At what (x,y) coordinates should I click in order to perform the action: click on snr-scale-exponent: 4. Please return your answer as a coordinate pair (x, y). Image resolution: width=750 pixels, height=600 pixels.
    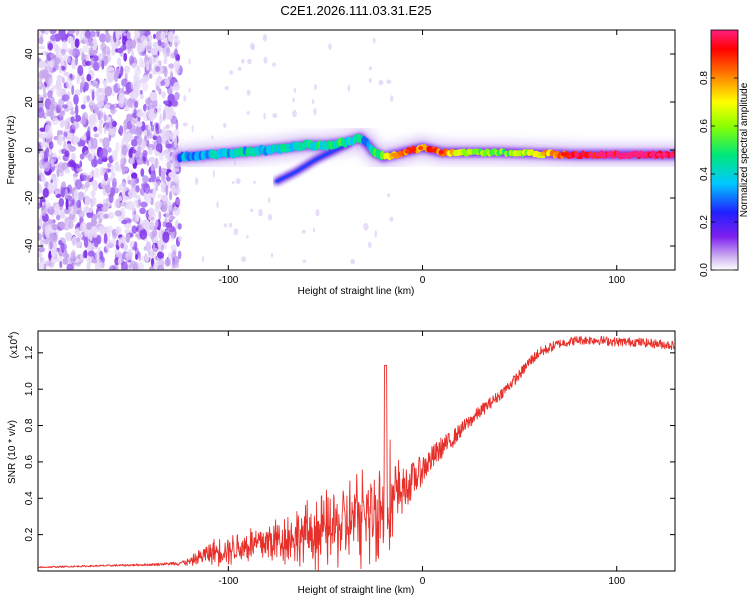
    Looking at the image, I should click on (11, 337).